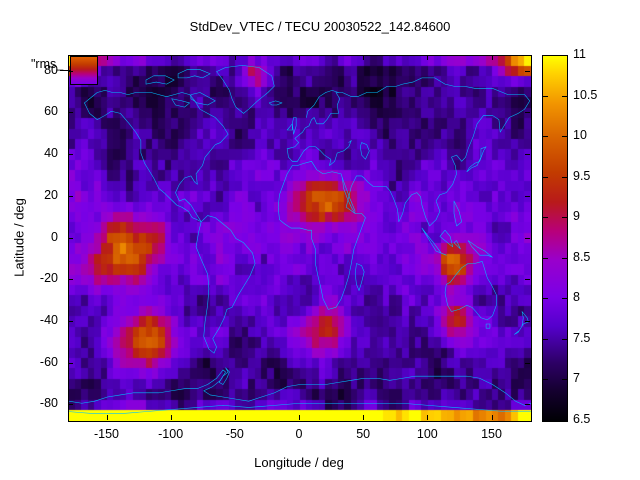 The image size is (640, 480). I want to click on x-axis-tick-label: -100, so click(171, 434).